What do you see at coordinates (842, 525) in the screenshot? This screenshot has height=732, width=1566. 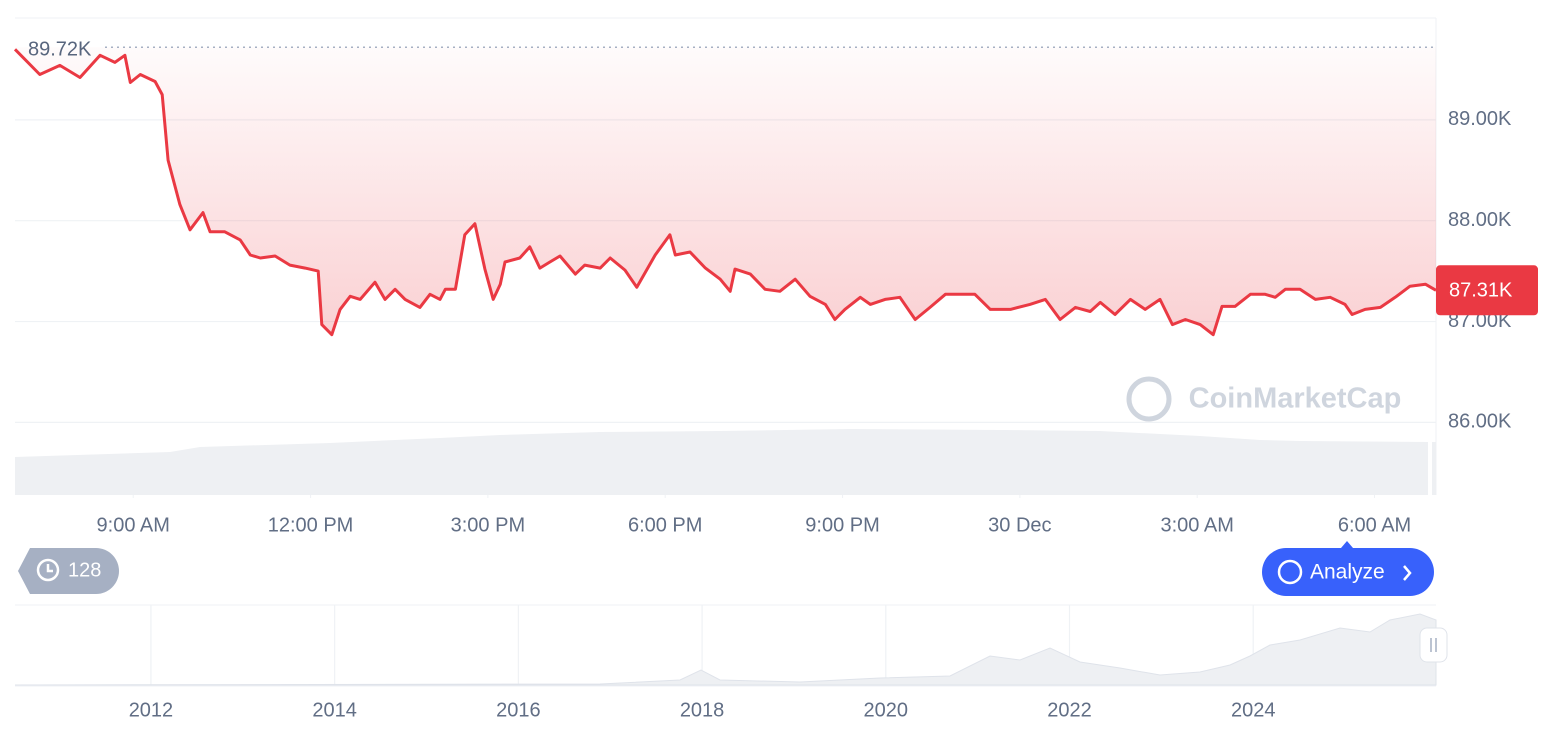 I see `x-tick-label: 9:00 PM` at bounding box center [842, 525].